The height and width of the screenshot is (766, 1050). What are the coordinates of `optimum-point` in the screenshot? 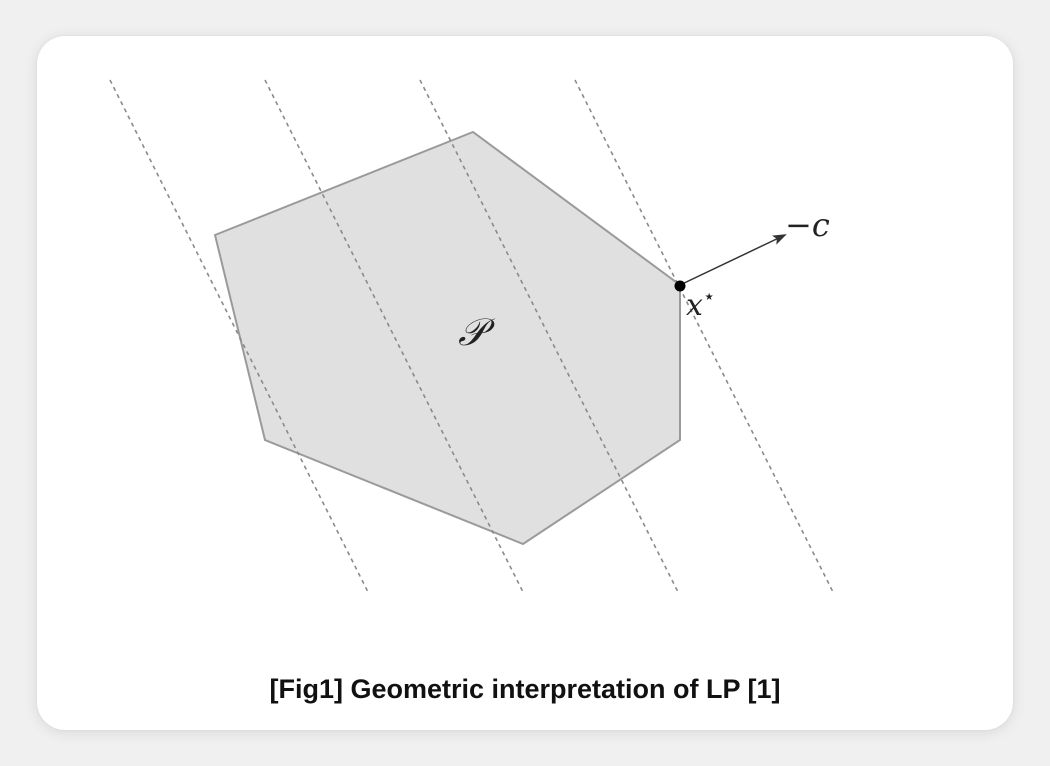 It's located at (680, 286).